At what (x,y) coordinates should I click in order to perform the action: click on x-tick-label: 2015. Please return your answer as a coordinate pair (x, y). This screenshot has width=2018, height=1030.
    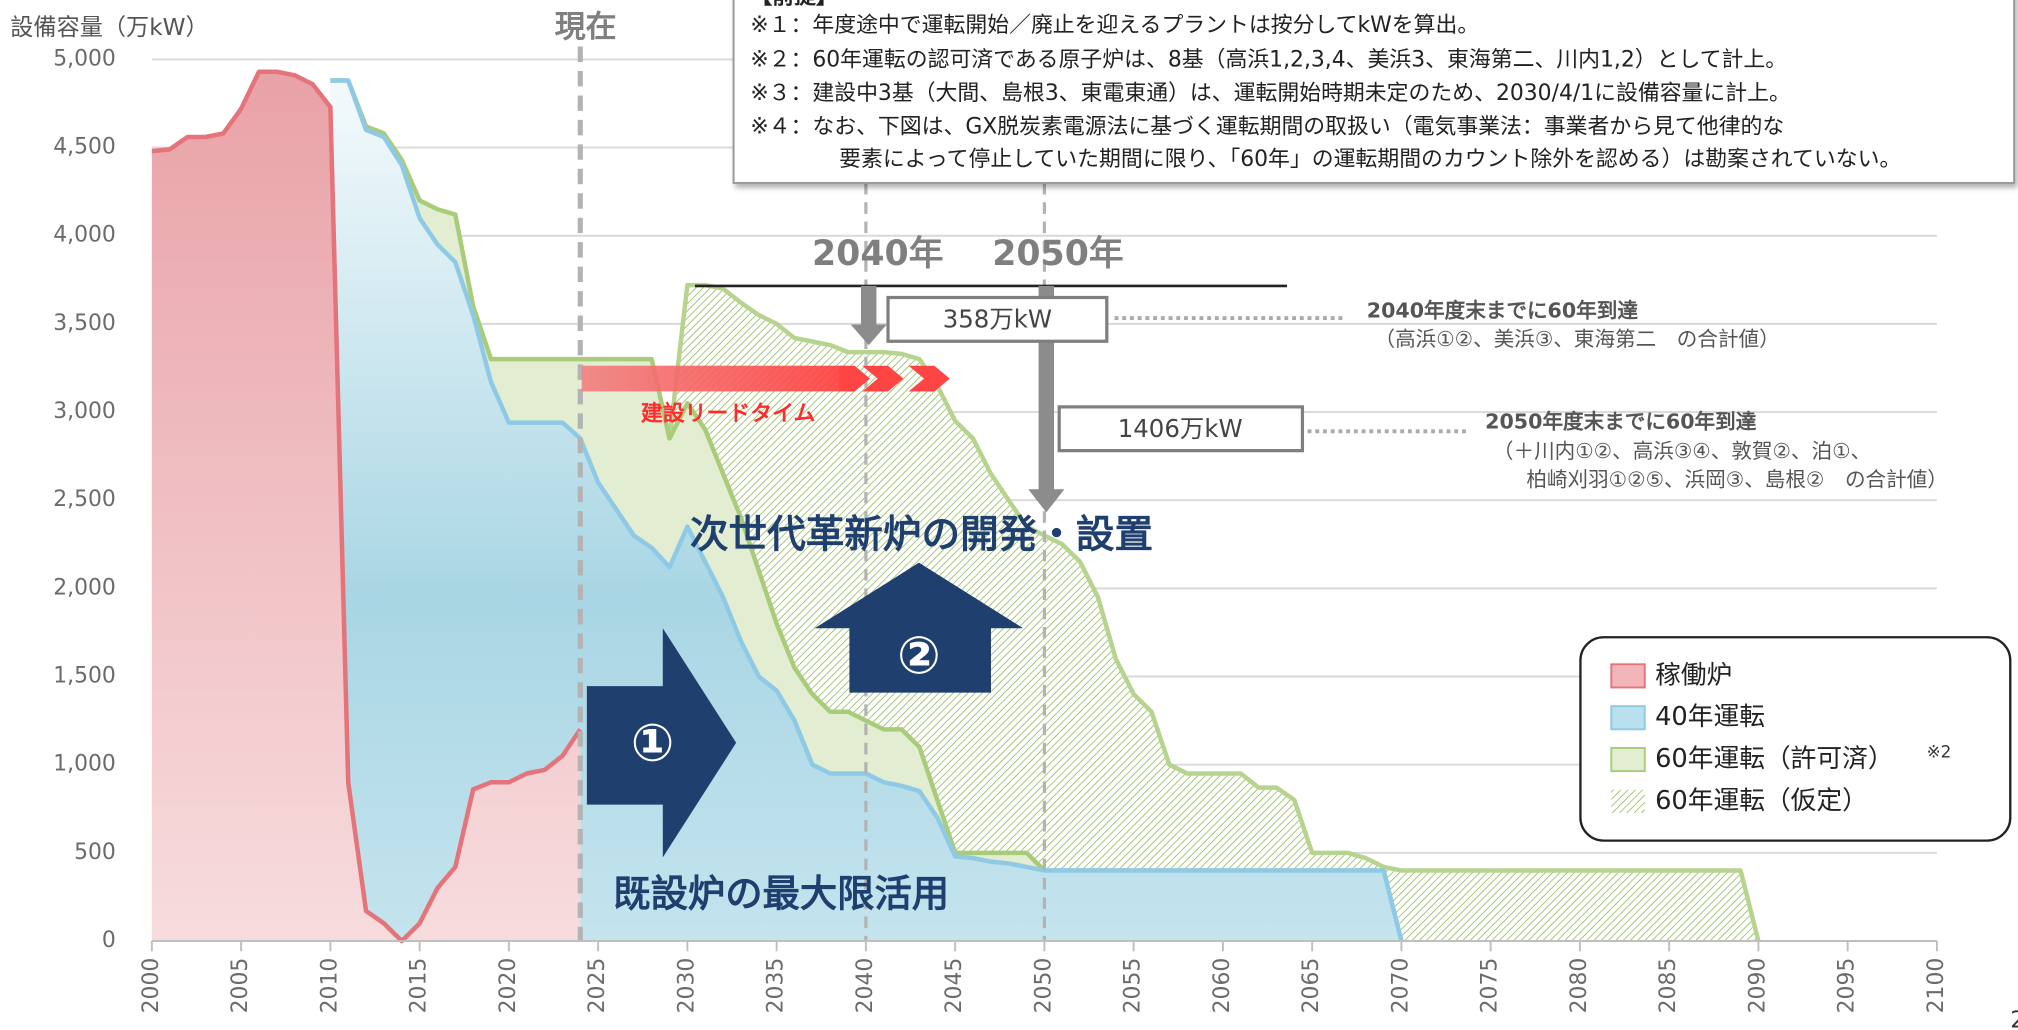
    Looking at the image, I should click on (419, 986).